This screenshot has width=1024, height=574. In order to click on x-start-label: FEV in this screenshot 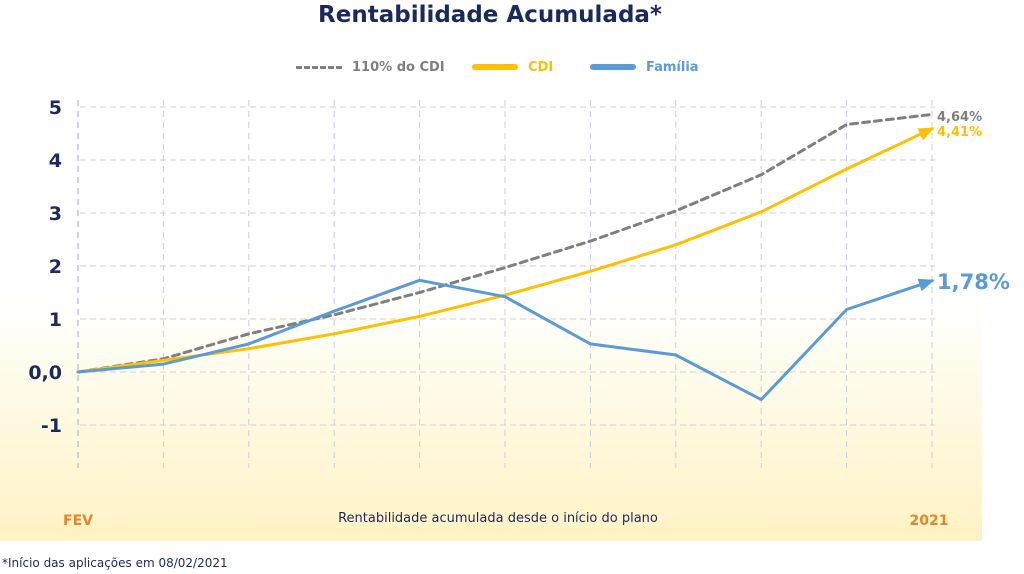, I will do `click(78, 521)`.